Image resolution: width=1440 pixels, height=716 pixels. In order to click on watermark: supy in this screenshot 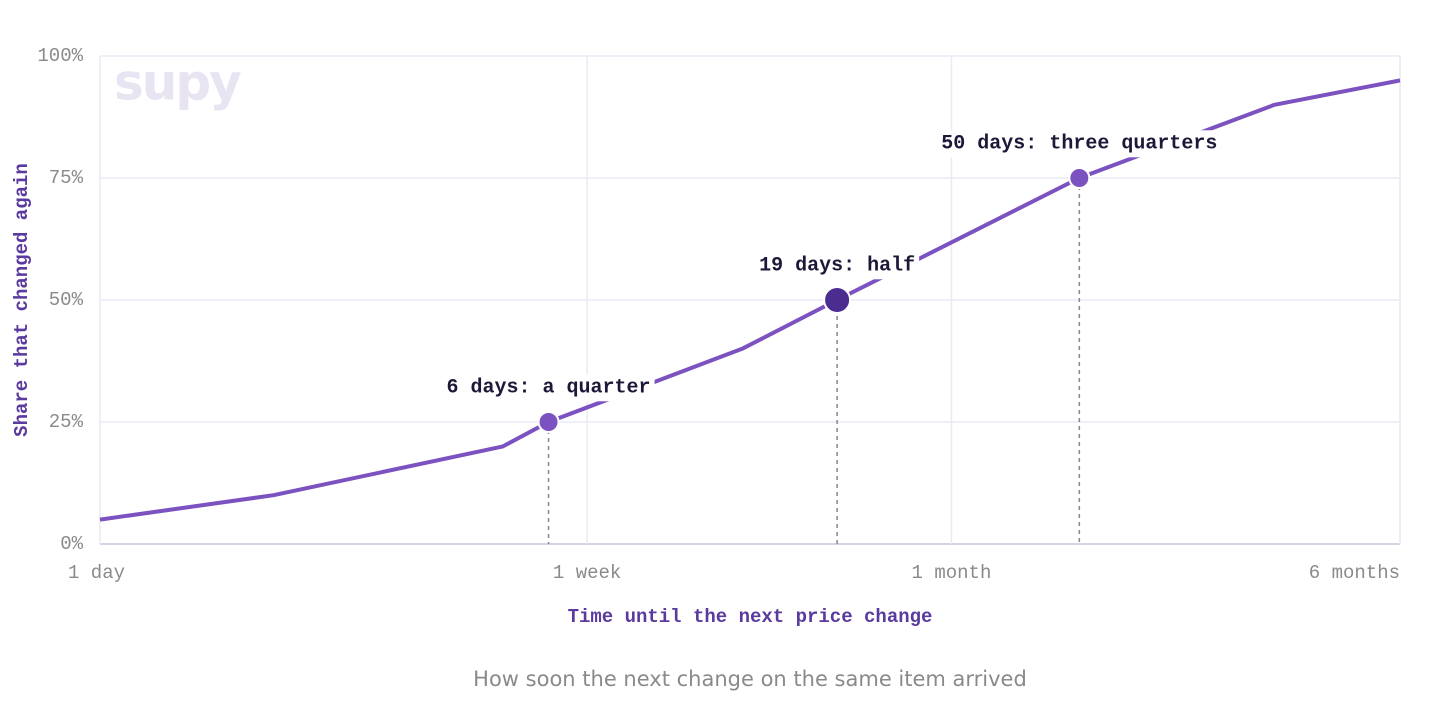, I will do `click(177, 83)`.